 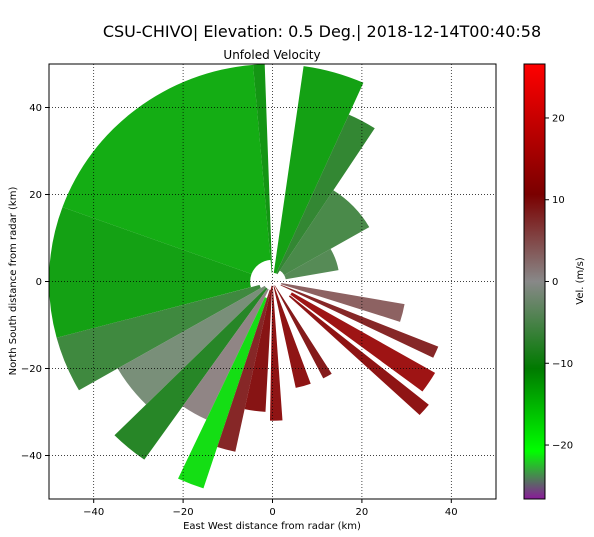 I want to click on colorbar-tick-label: 0, so click(x=555, y=282).